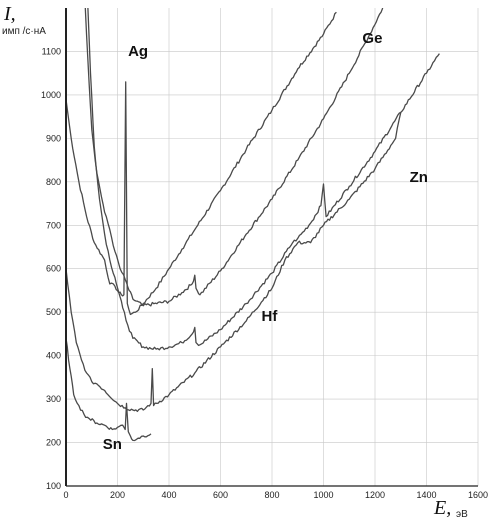  I want to click on y-tick-label: 500, so click(53, 312).